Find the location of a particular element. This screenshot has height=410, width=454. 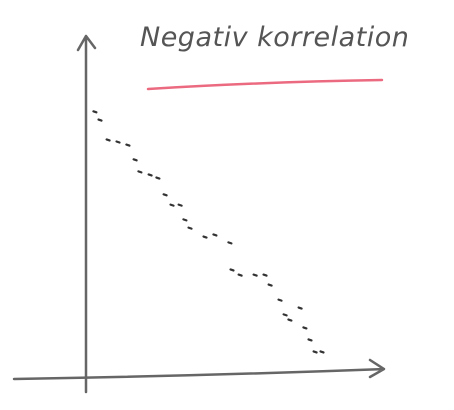

title-underline is located at coordinates (265, 84).